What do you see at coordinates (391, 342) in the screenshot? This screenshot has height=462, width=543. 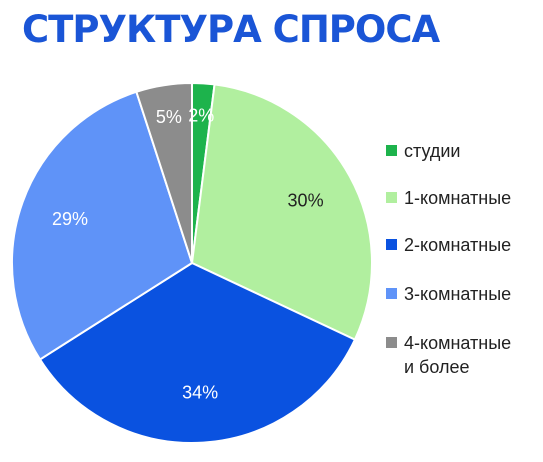 I see `legend-swatch-4-комнатные-и-более` at bounding box center [391, 342].